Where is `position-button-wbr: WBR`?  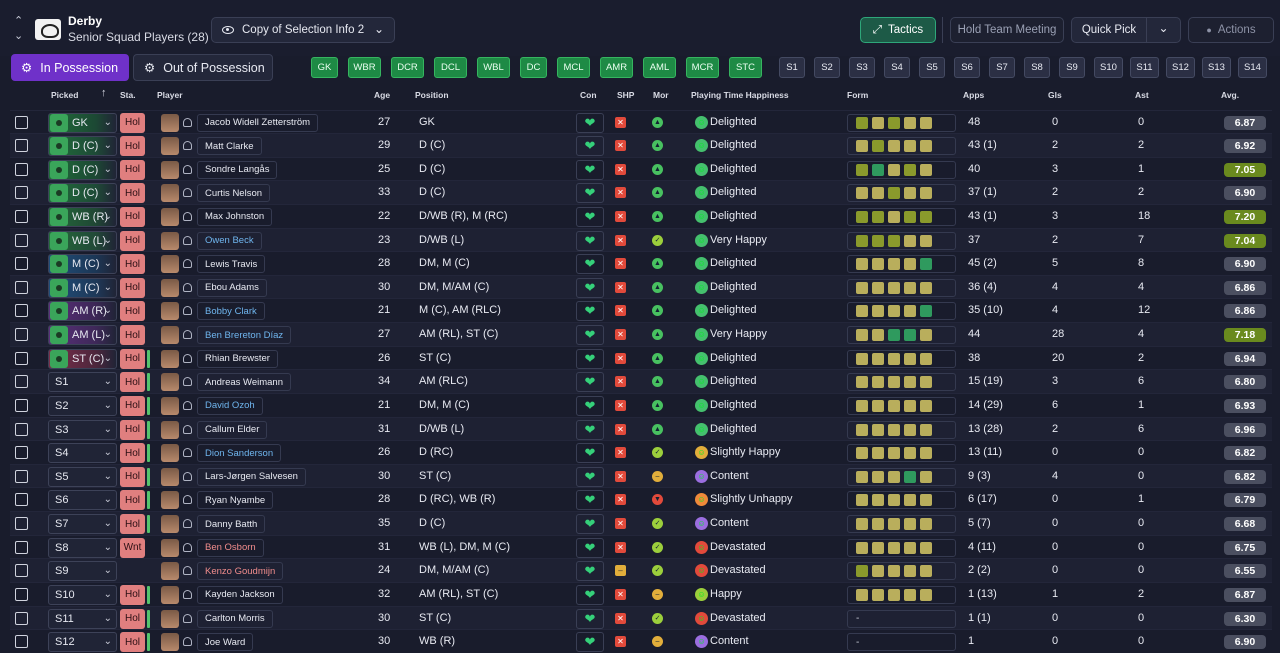 position-button-wbr: WBR is located at coordinates (364, 67).